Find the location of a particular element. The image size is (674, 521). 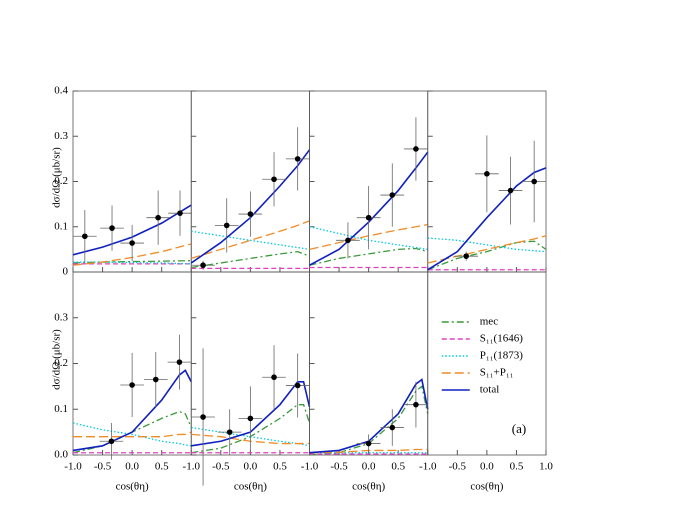

legend-label: P₁₁(1873) is located at coordinates (501, 356).